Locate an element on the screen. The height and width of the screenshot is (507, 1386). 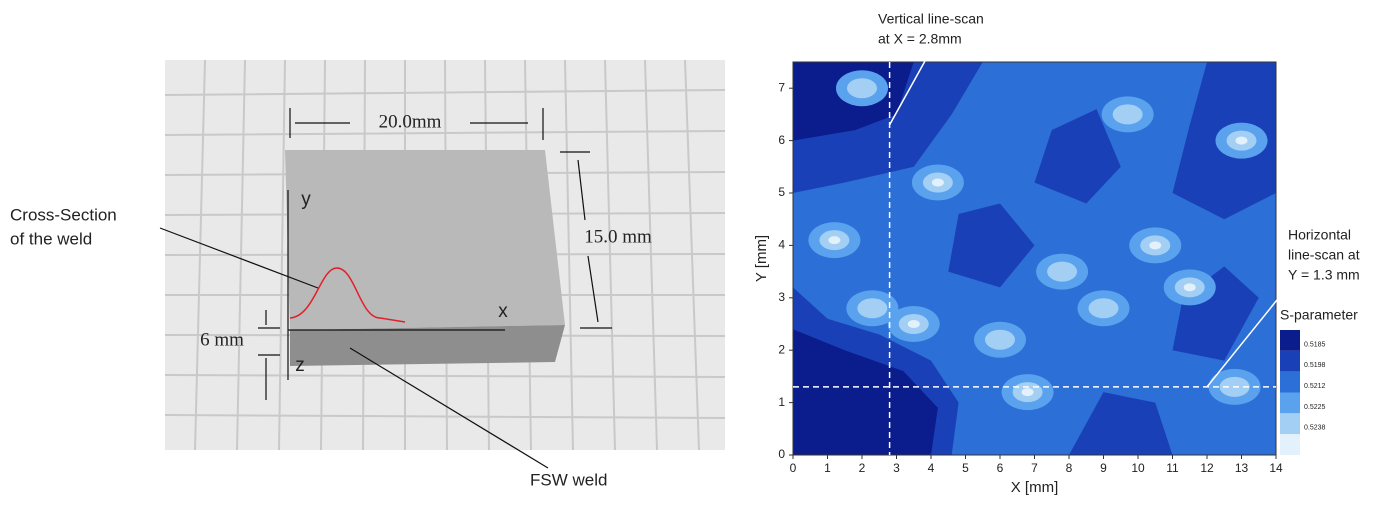
legend-label: 0.5238 is located at coordinates (1315, 428).